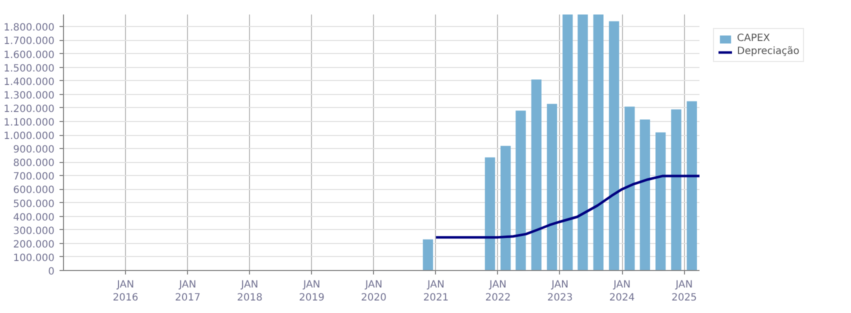  Describe the element at coordinates (29, 28) in the screenshot. I see `y-tick-label: 1.800.000` at that location.